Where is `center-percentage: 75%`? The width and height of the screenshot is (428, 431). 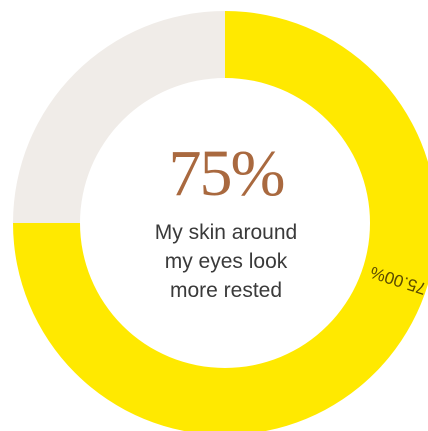 center-percentage: 75% is located at coordinates (227, 173).